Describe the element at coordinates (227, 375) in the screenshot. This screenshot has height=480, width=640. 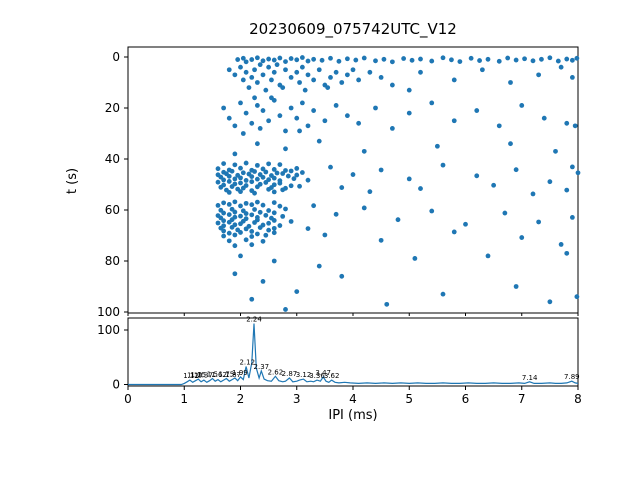
I see `peak-annotation: 1.75` at that location.